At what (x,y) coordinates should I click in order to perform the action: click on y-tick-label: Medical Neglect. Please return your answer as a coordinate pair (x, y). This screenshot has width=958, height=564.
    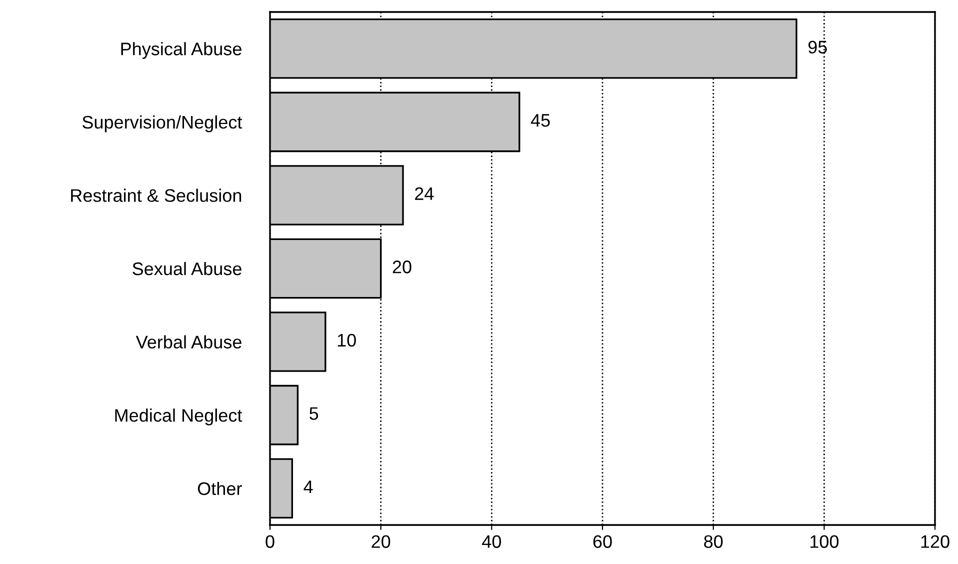
    Looking at the image, I should click on (178, 417).